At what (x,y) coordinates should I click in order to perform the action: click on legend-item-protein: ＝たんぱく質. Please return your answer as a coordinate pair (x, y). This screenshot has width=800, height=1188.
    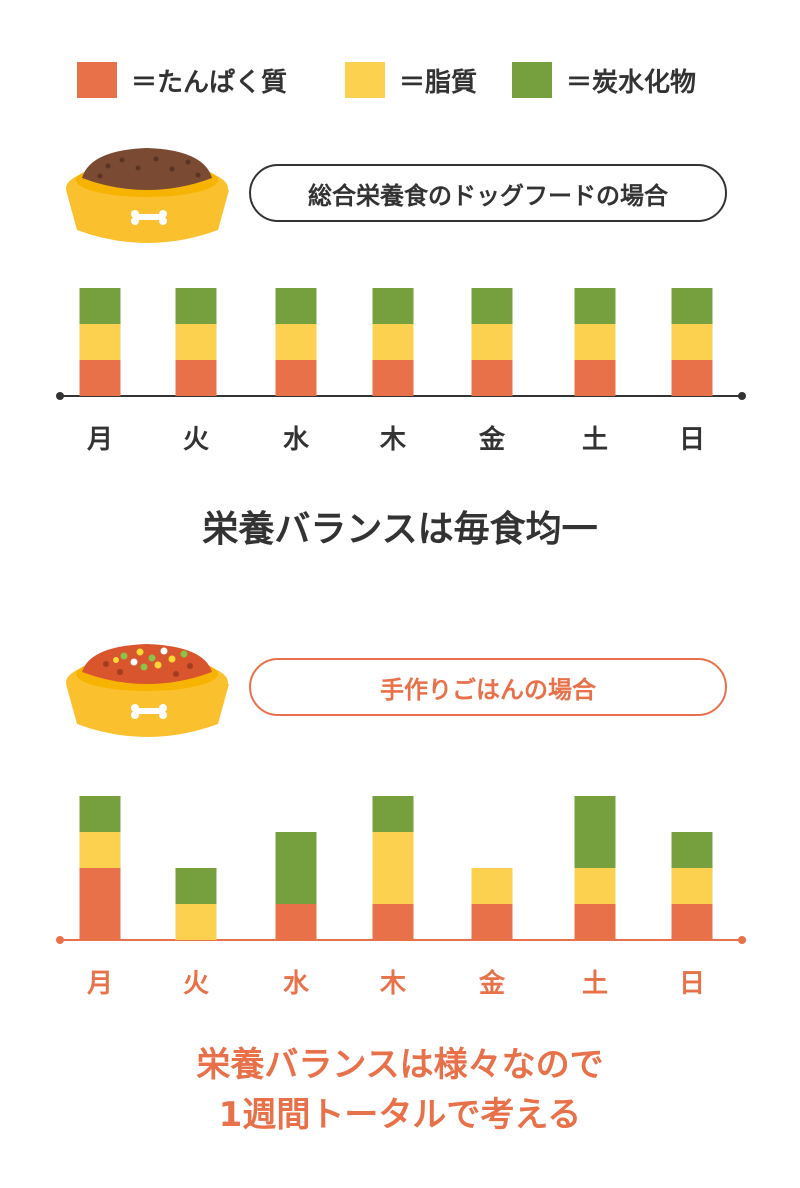
    Looking at the image, I should click on (182, 80).